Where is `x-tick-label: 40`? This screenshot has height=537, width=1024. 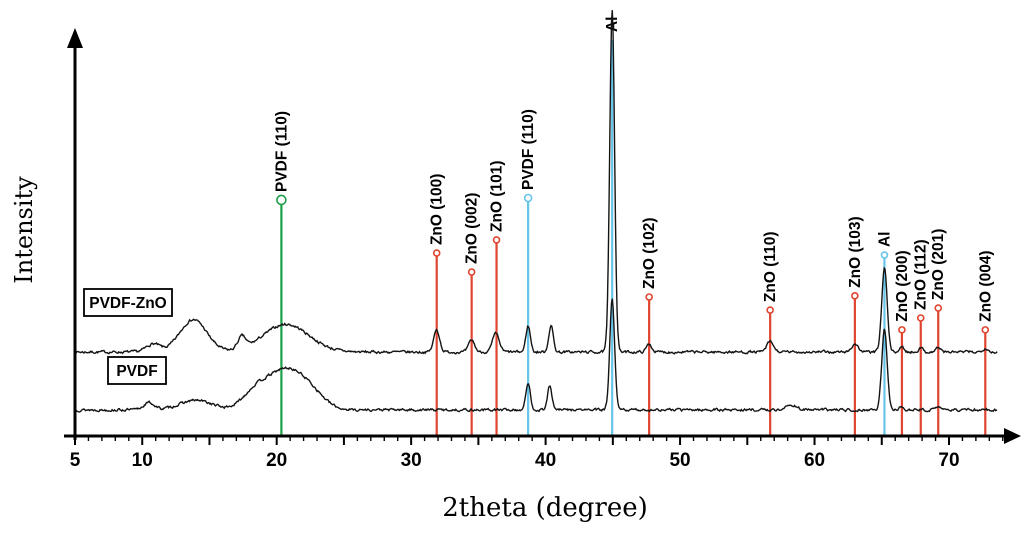 x-tick-label: 40 is located at coordinates (545, 460).